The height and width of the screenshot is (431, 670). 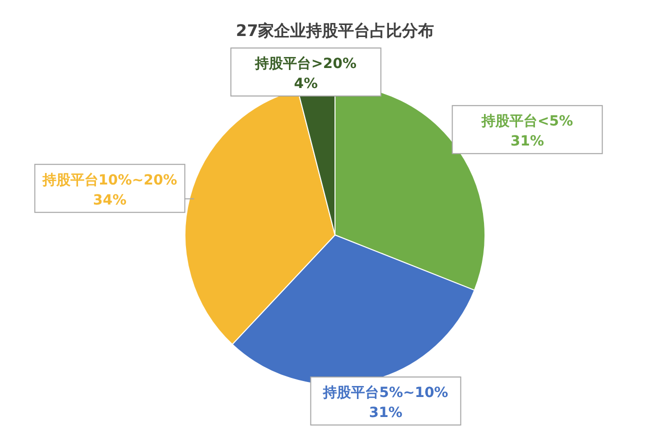 I want to click on slice-label: 持股平台10%~20%, so click(x=109, y=180).